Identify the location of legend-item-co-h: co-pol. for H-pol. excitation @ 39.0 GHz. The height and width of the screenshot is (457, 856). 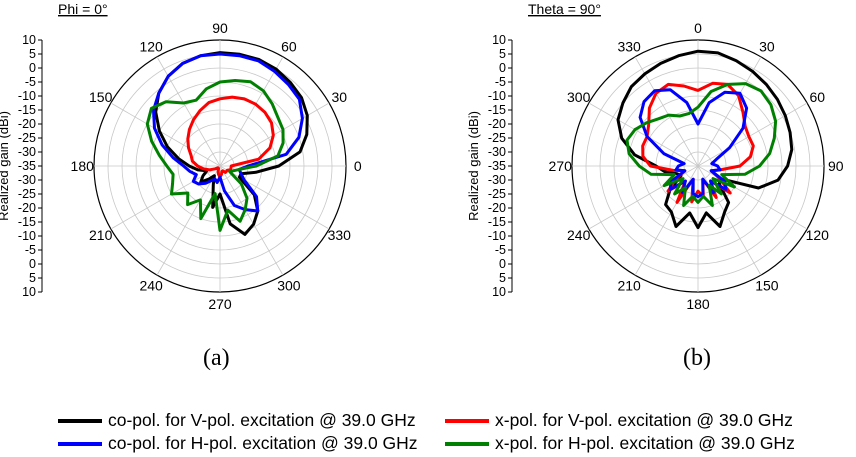
(238, 443).